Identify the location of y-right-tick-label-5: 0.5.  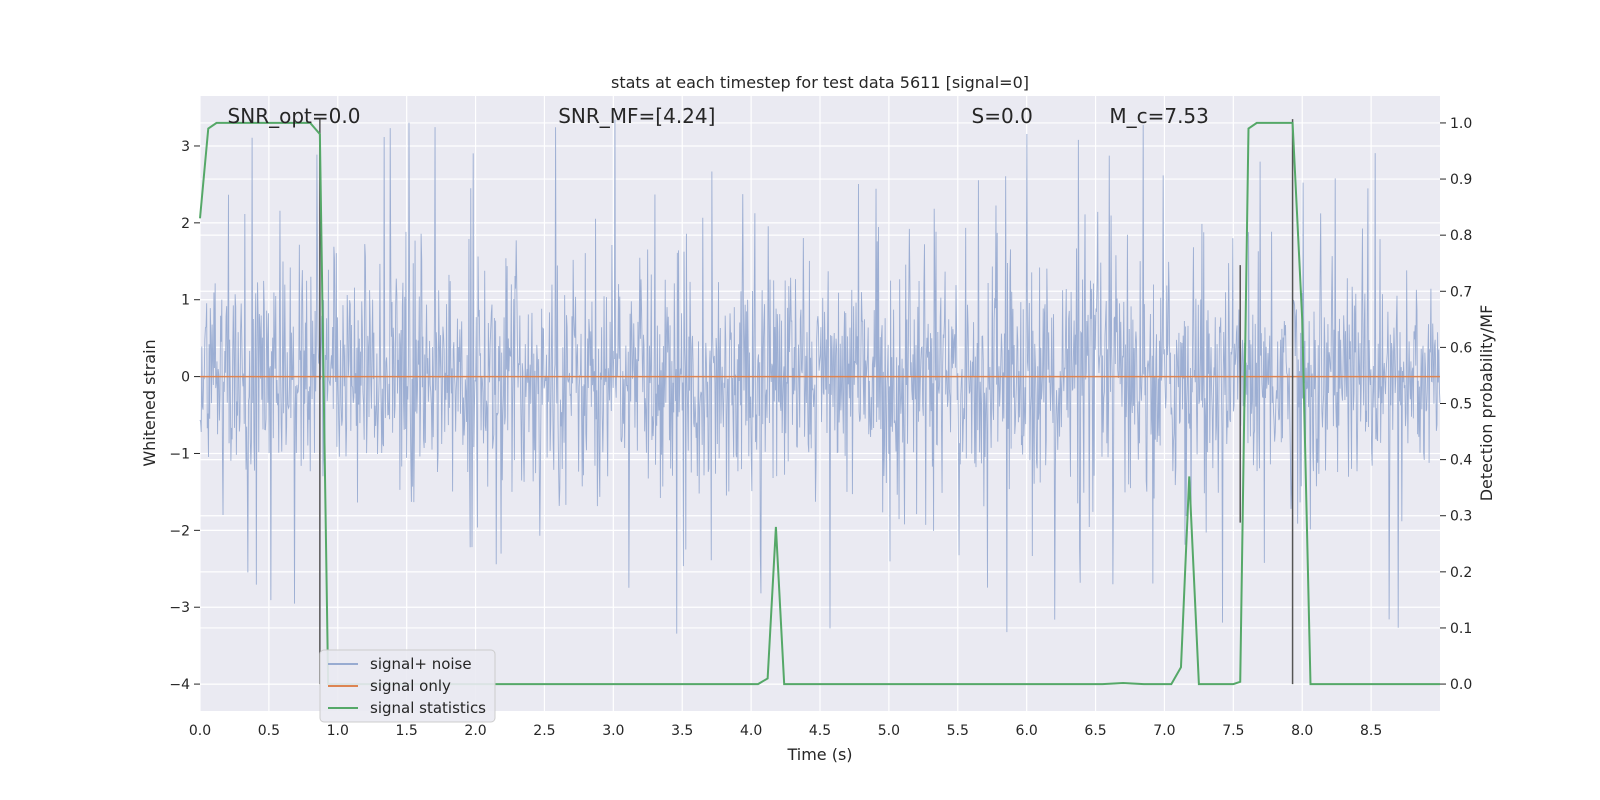
(1461, 405).